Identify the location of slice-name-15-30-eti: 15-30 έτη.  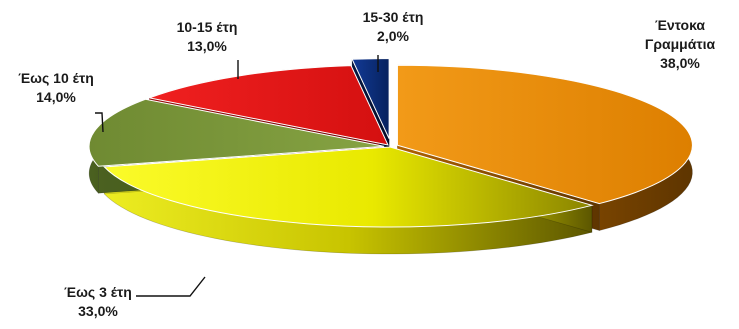
(393, 17).